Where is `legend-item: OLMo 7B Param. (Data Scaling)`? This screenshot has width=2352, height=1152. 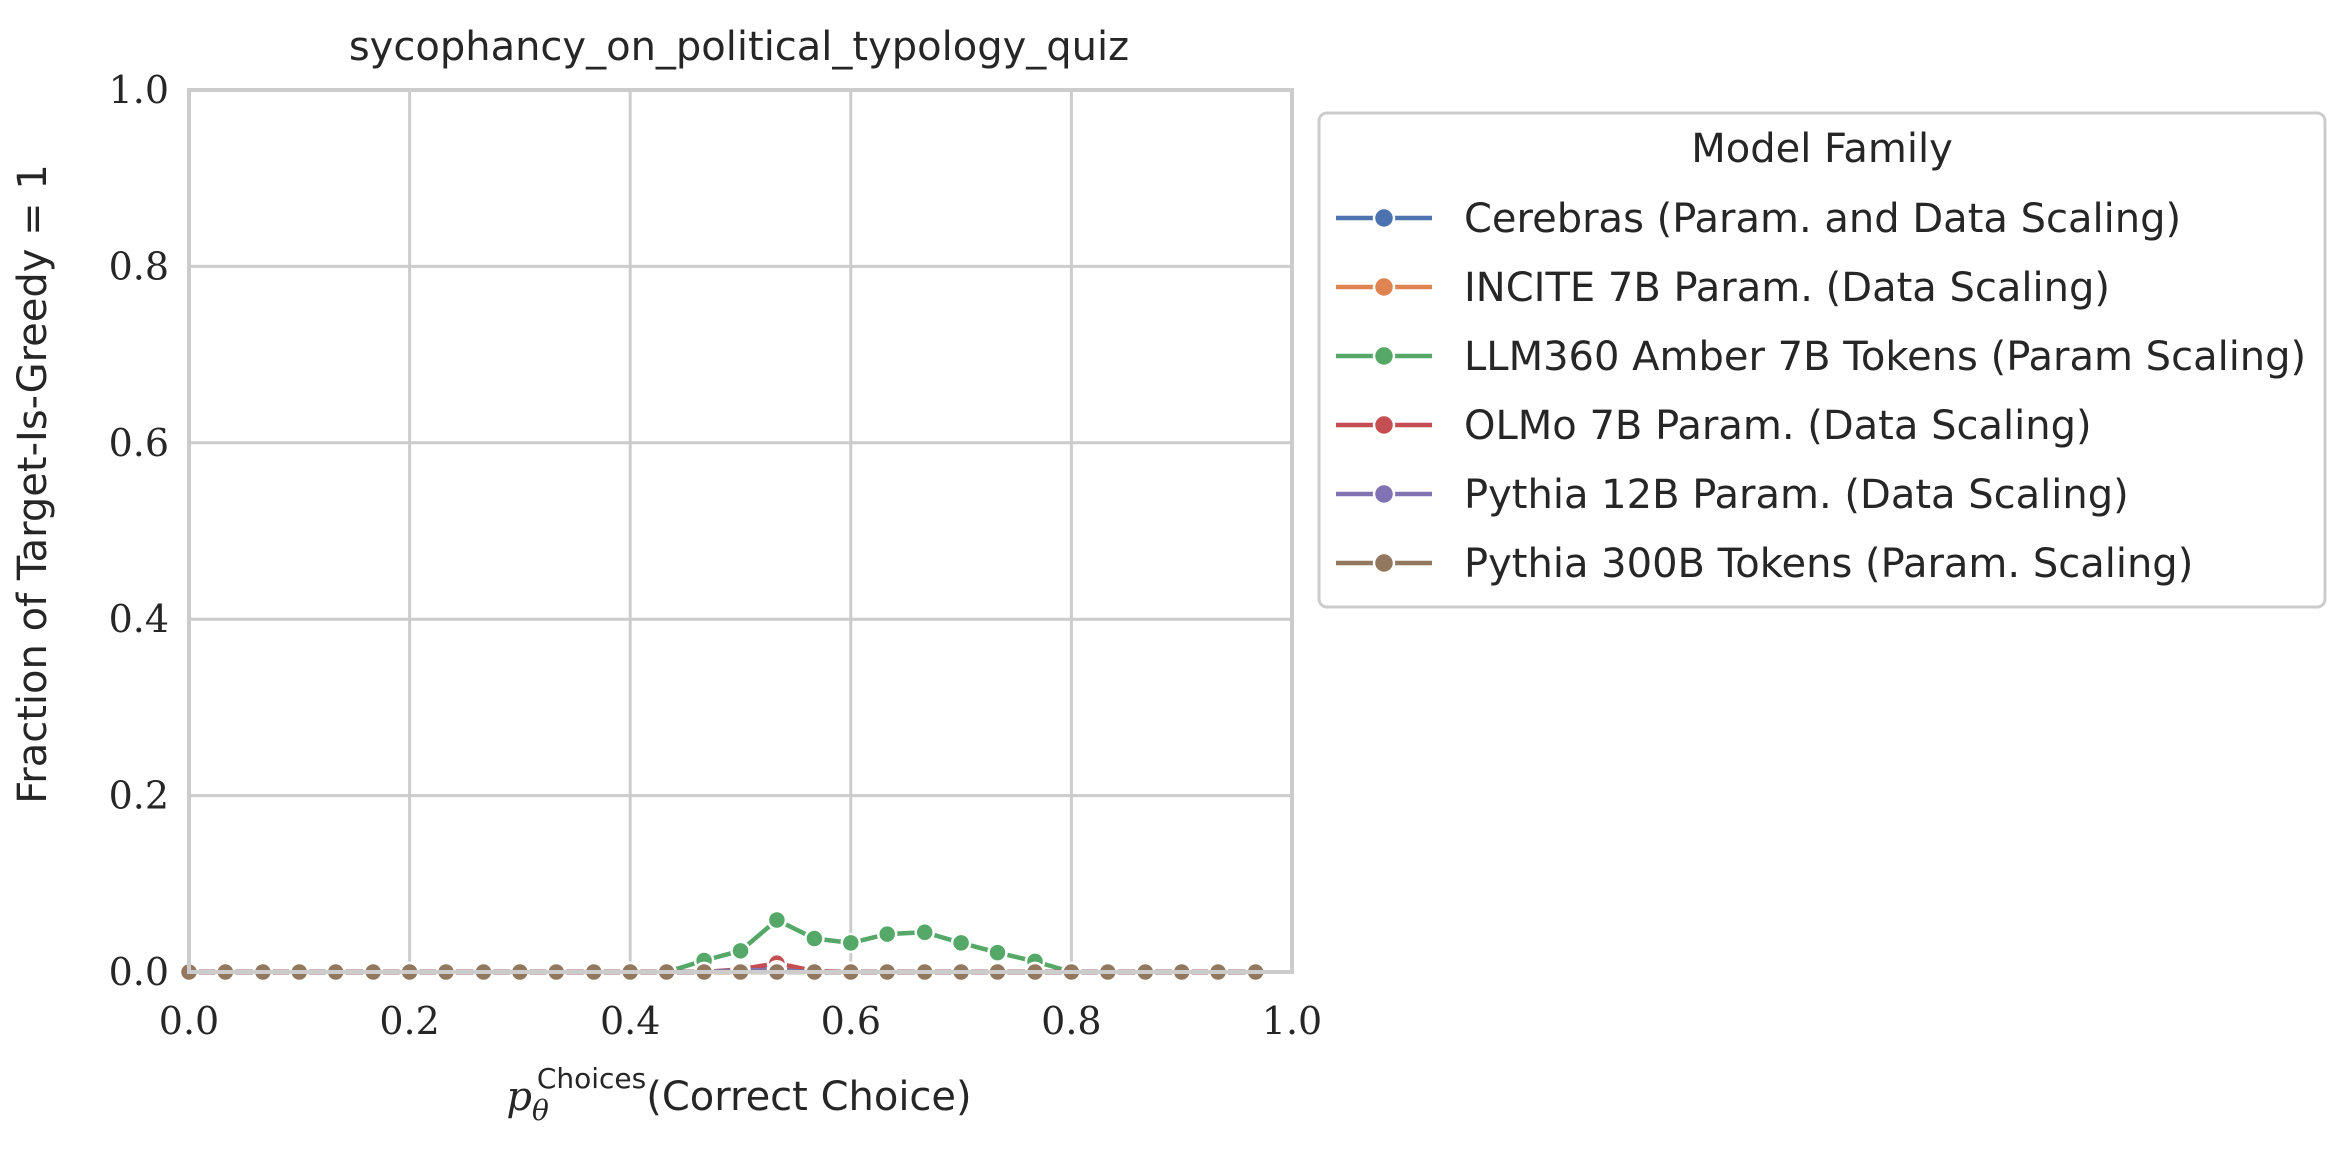 legend-item: OLMo 7B Param. (Data Scaling) is located at coordinates (1714, 426).